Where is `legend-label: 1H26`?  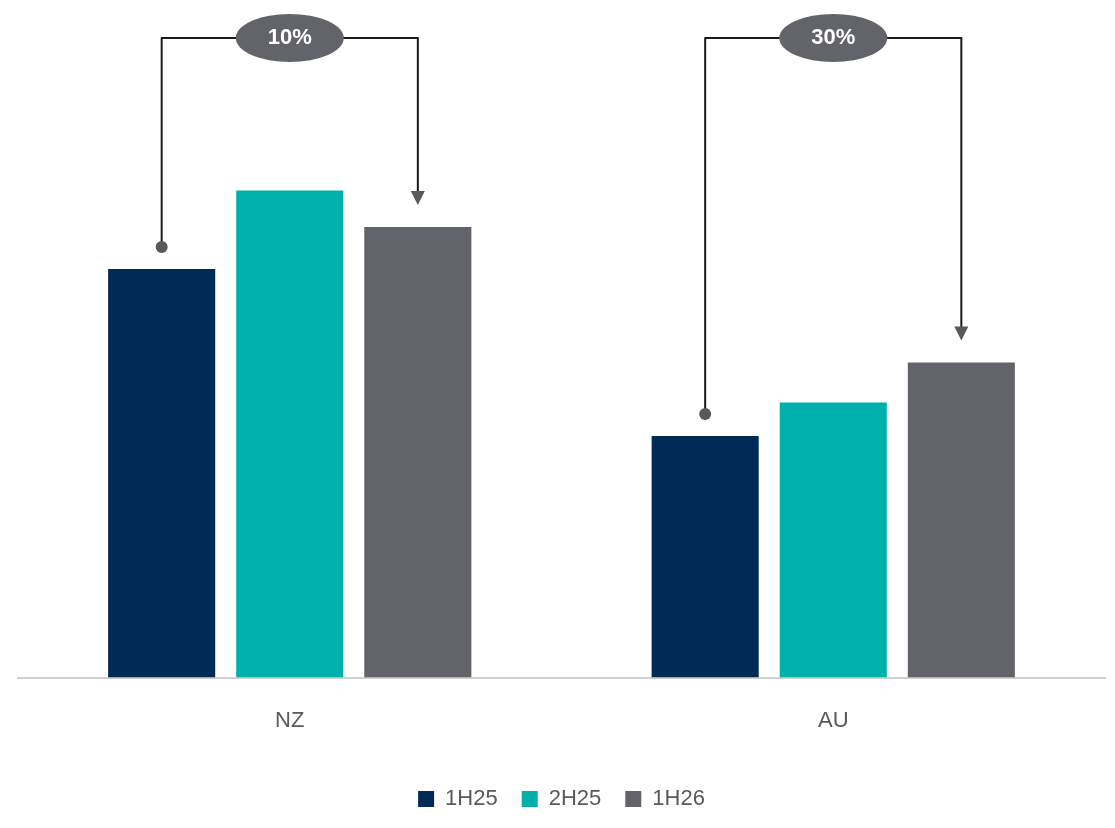 legend-label: 1H26 is located at coordinates (678, 798).